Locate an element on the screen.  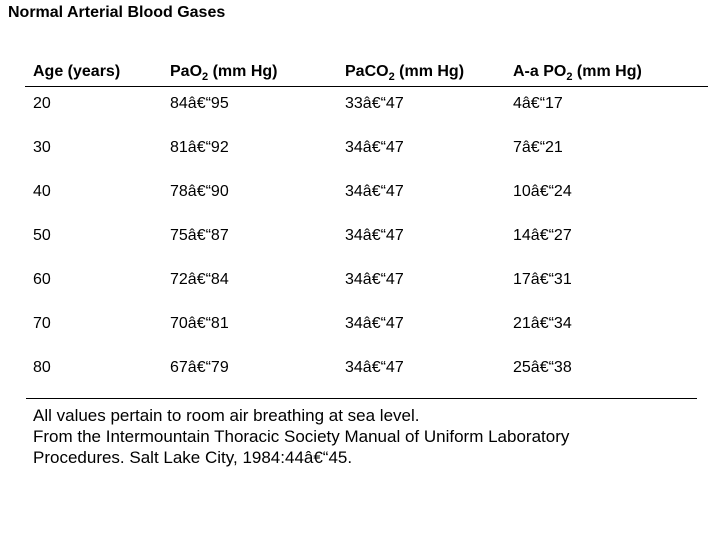
table-row: 60 72â€“84 34â€“47 17â€“31 is located at coordinates (371, 279).